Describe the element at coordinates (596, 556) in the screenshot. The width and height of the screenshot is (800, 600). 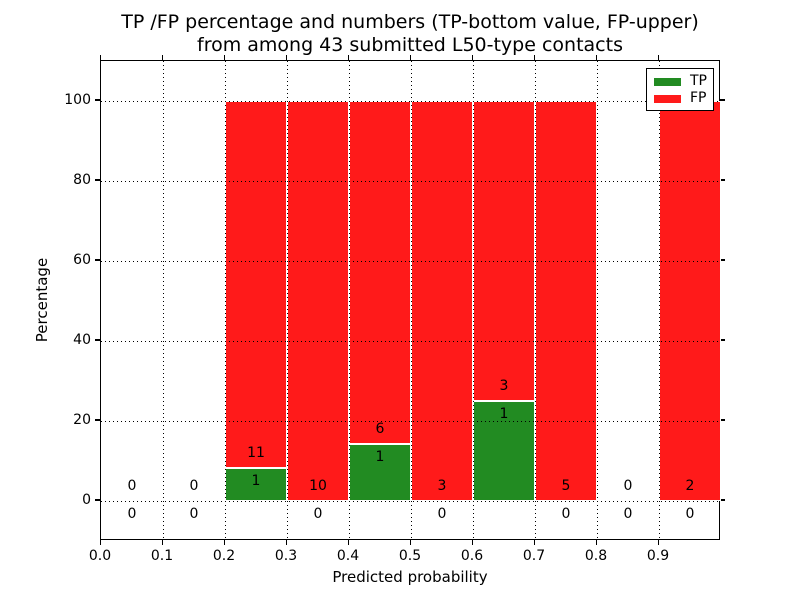
I see `x-tick-label: 0.8` at that location.